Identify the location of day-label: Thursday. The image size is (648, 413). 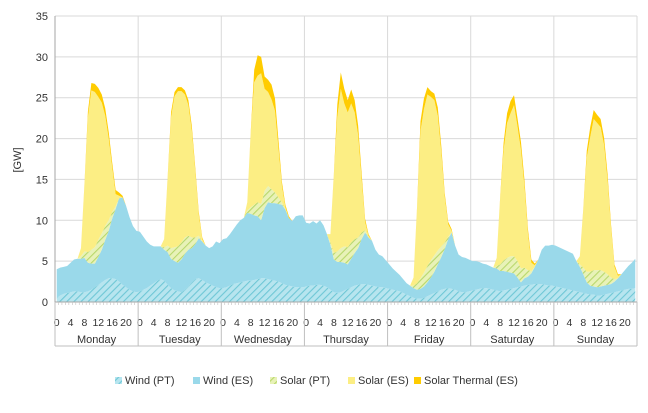
(346, 340).